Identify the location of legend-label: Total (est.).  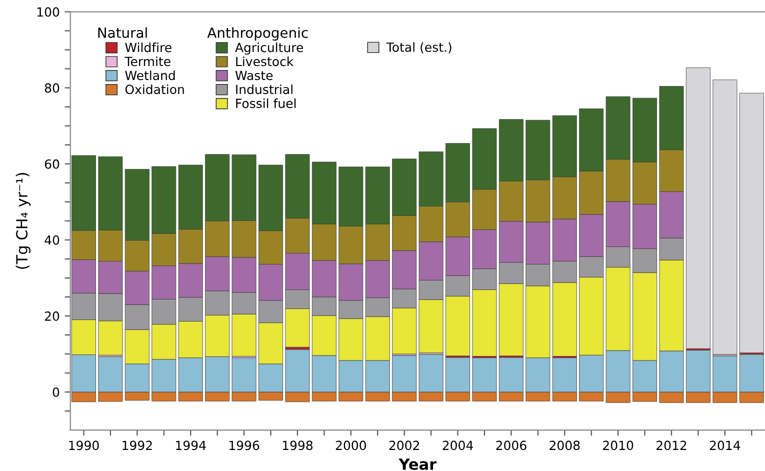
(419, 48).